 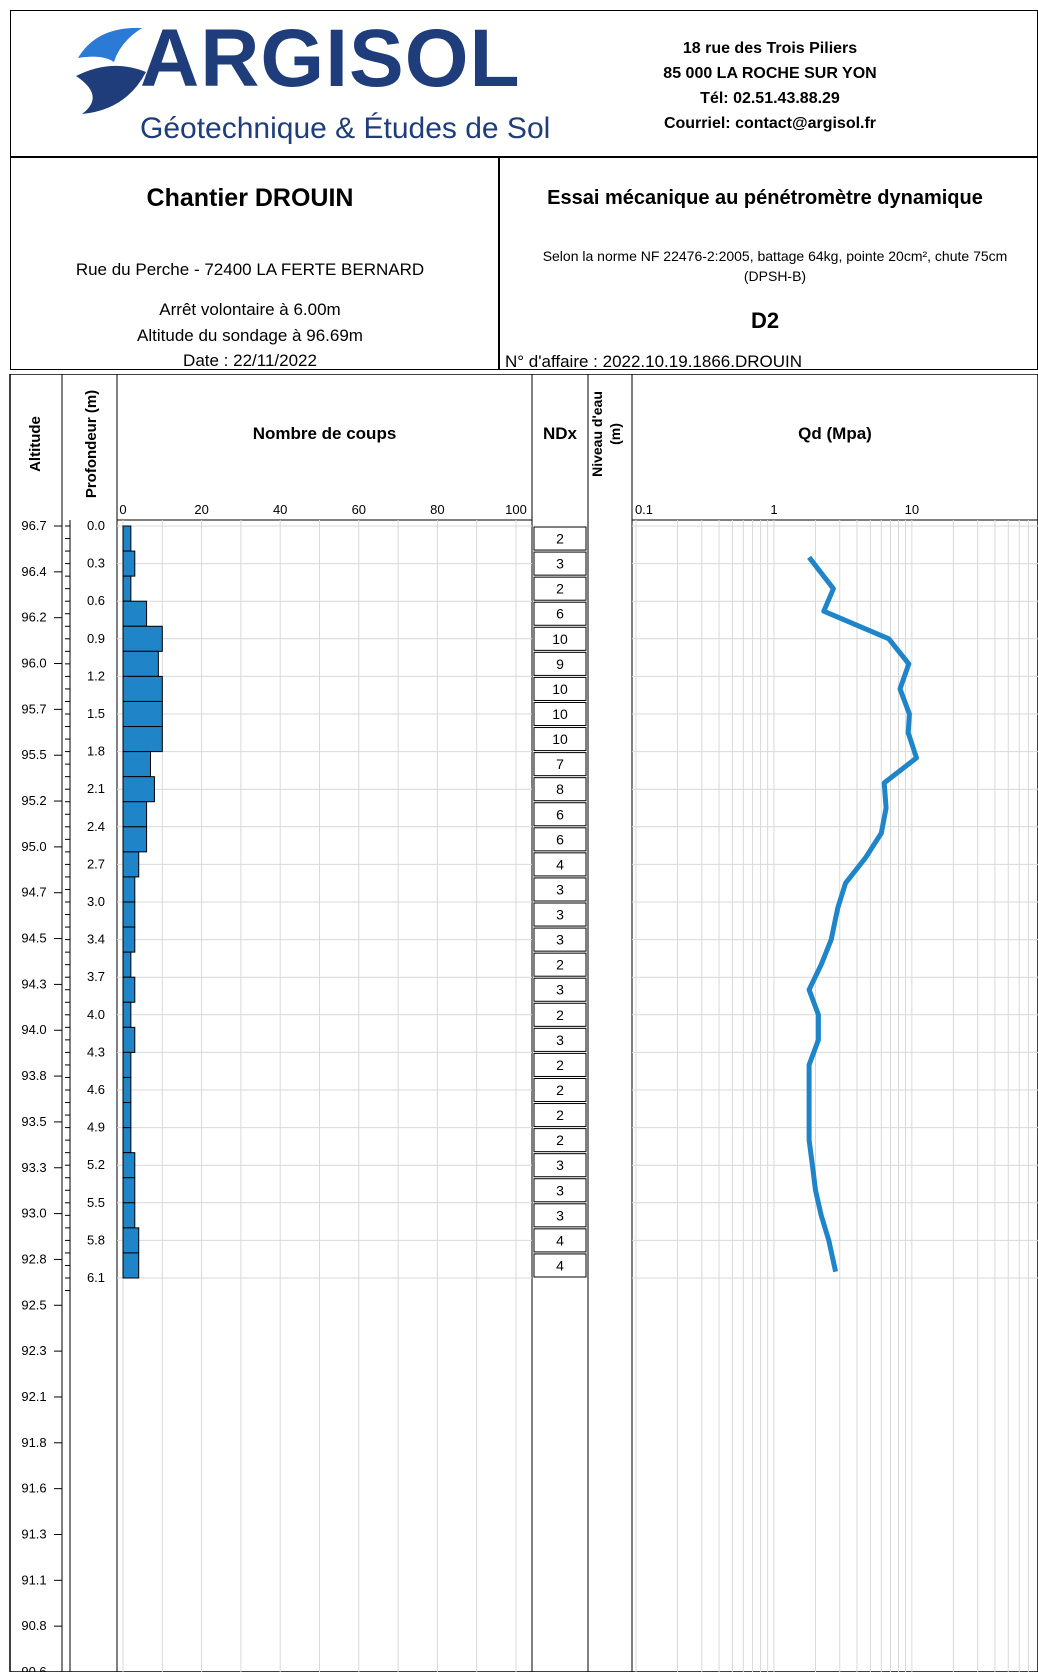 I want to click on altitude-tick-label: 95.7, so click(x=33, y=708).